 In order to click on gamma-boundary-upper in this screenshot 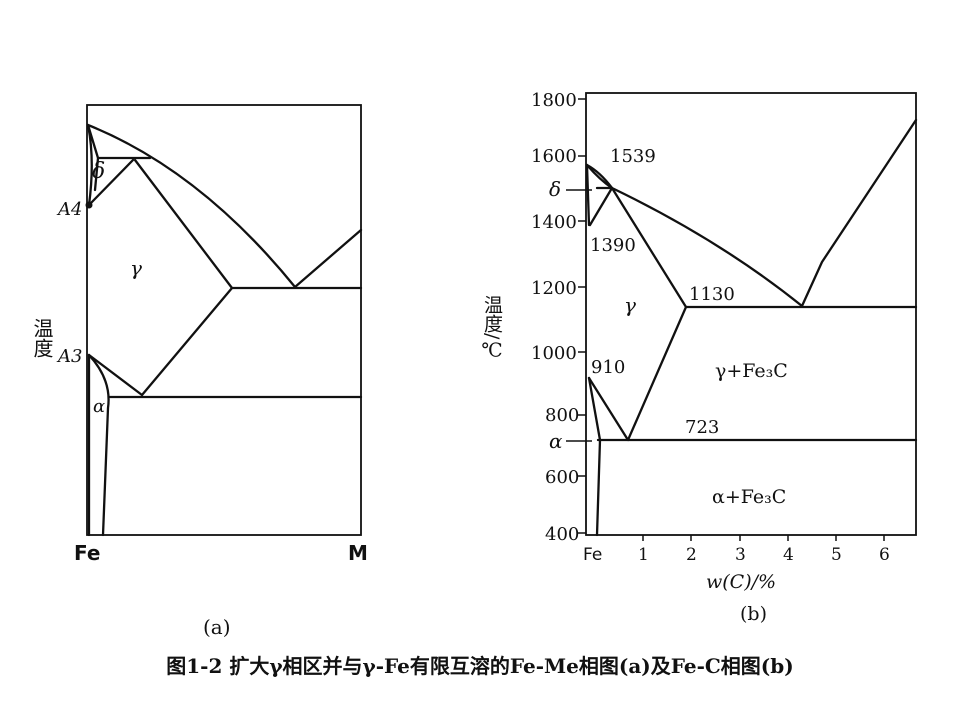, I will do `click(248, 224)`.